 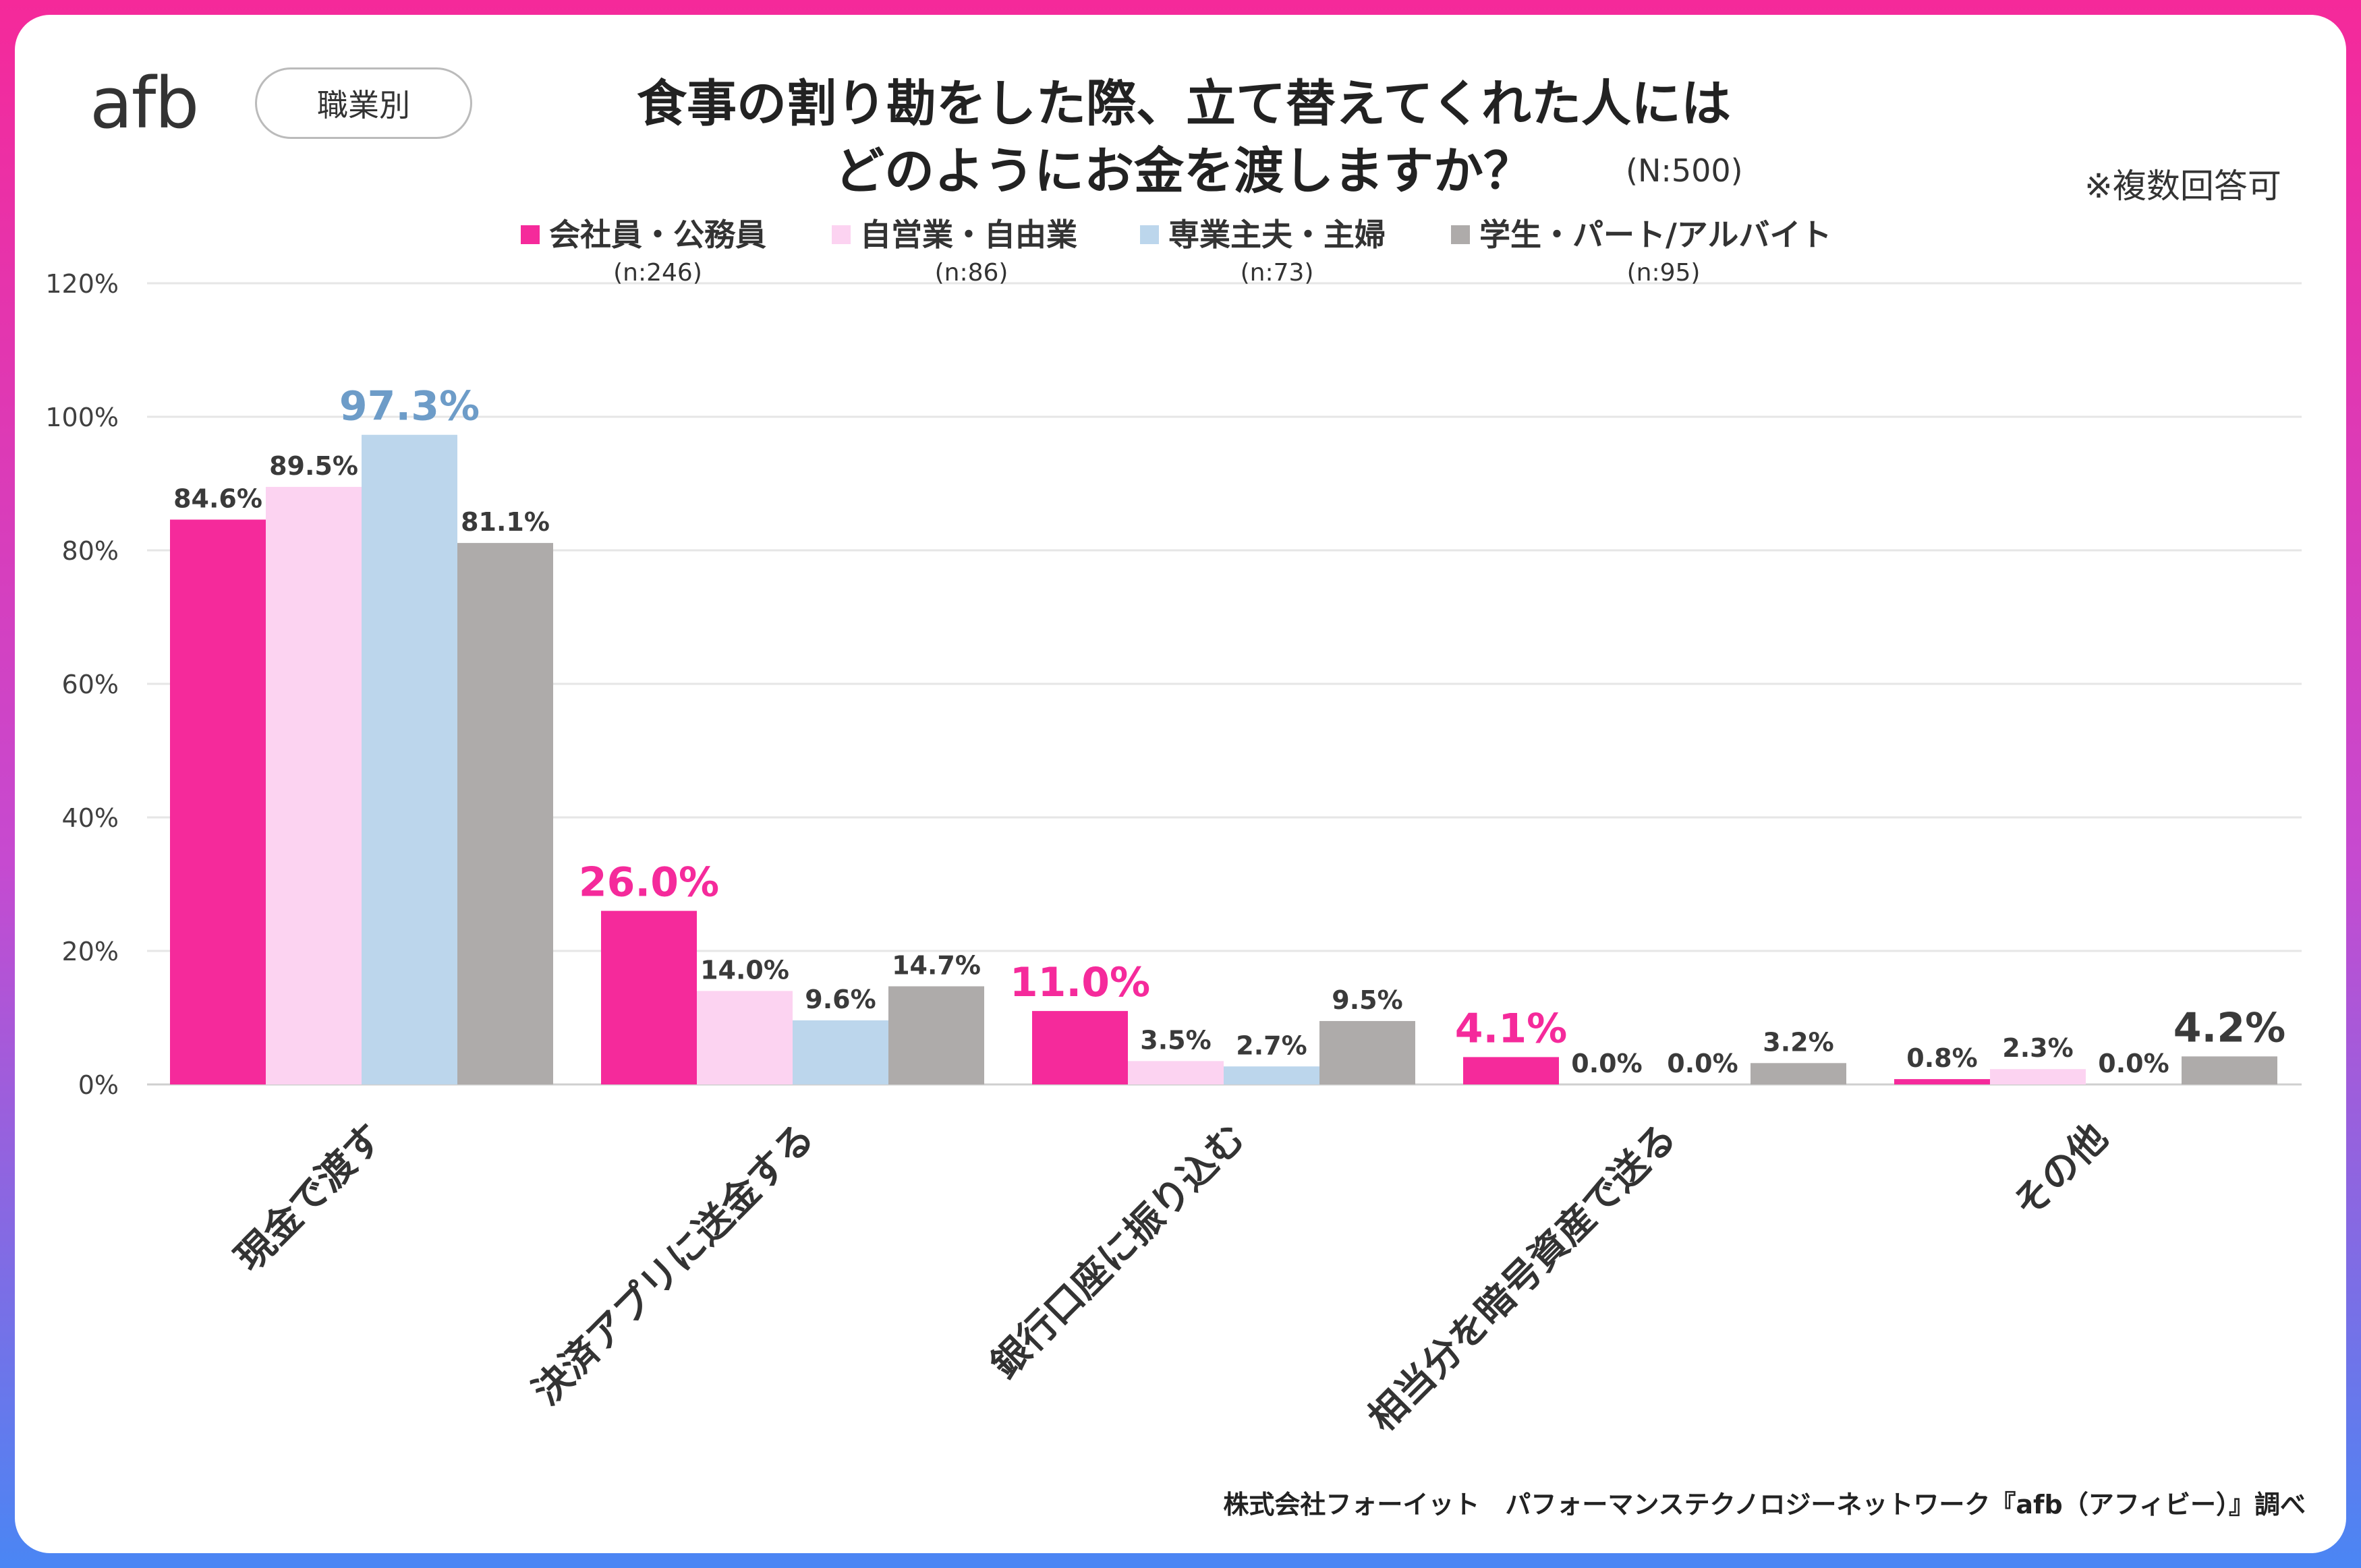 What do you see at coordinates (310, 1197) in the screenshot?
I see `x-category-label: 現金で渡す` at bounding box center [310, 1197].